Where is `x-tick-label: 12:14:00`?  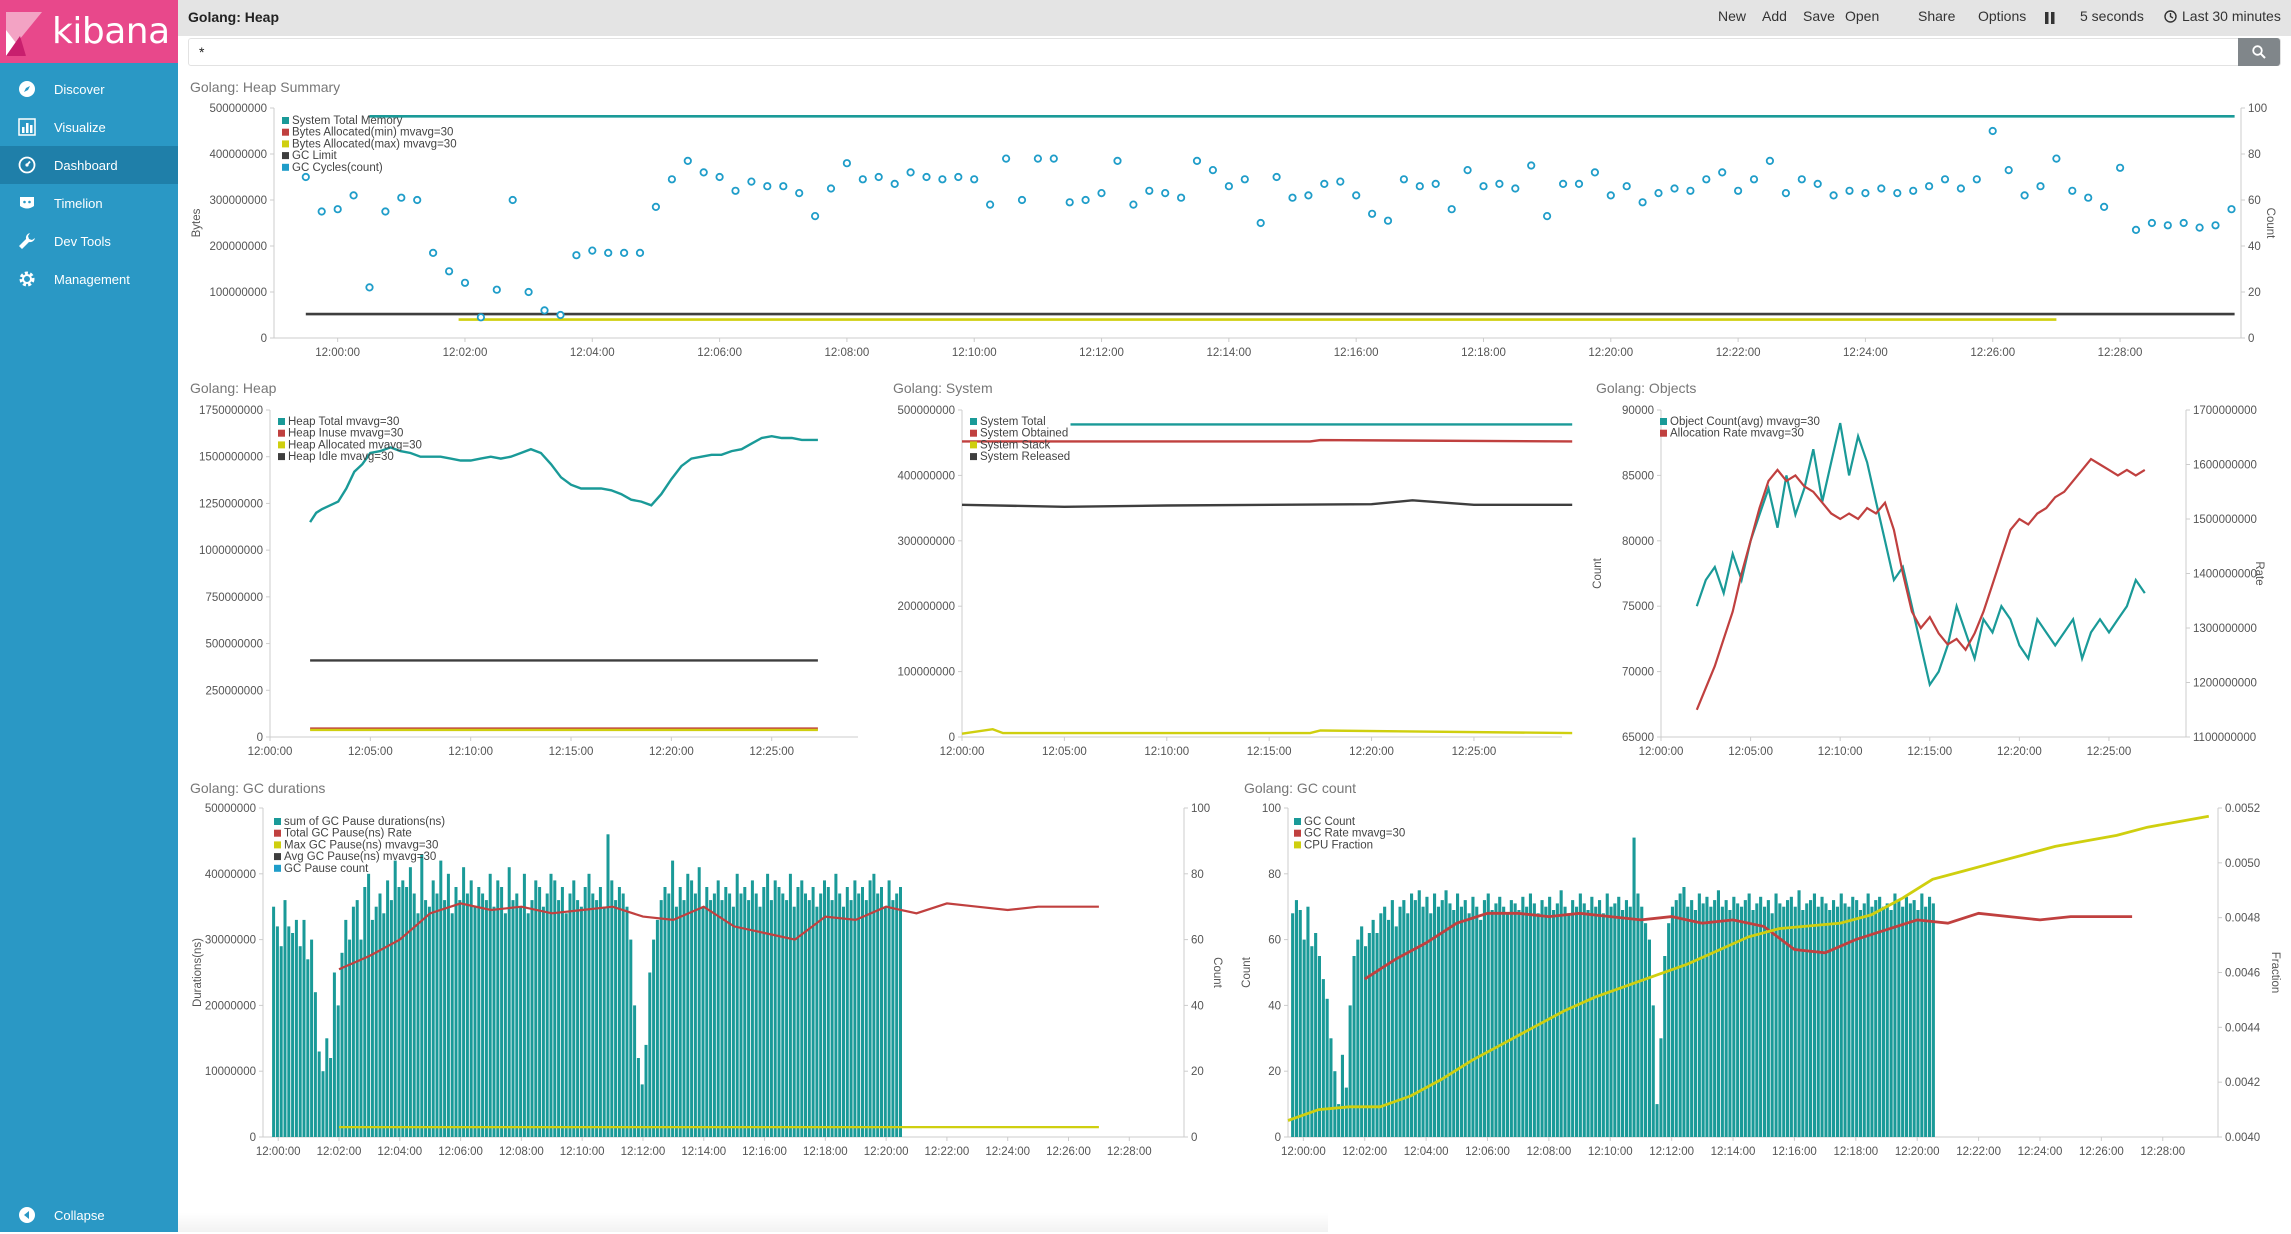
x-tick-label: 12:14:00 is located at coordinates (703, 1152).